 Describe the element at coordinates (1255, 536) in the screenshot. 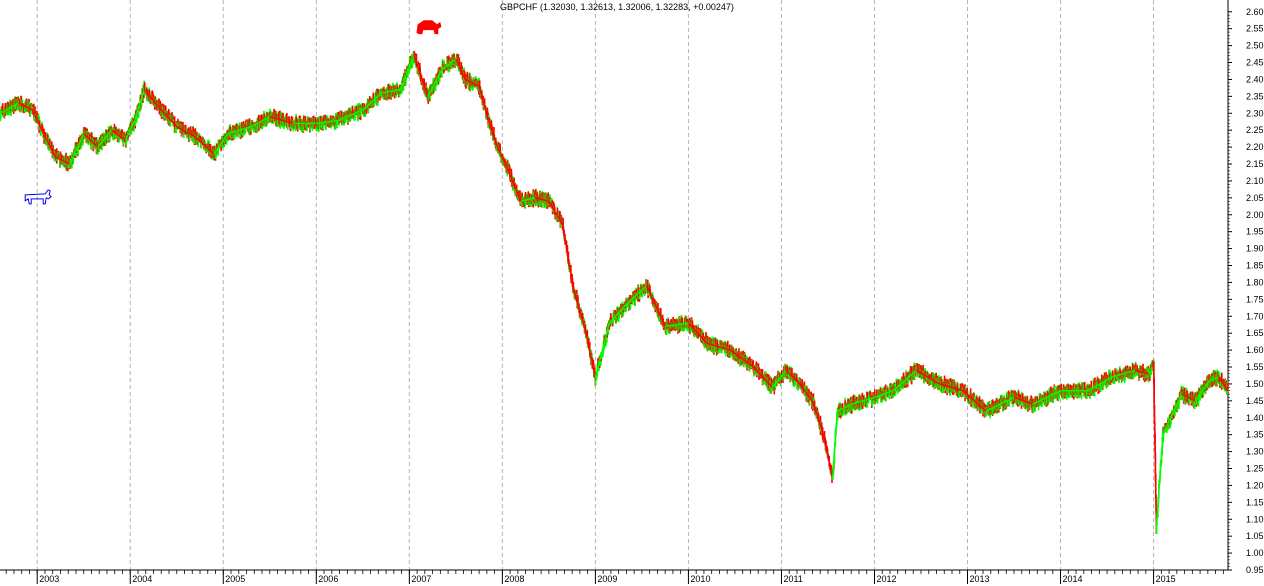

I see `y-tick-label: 1.05` at that location.